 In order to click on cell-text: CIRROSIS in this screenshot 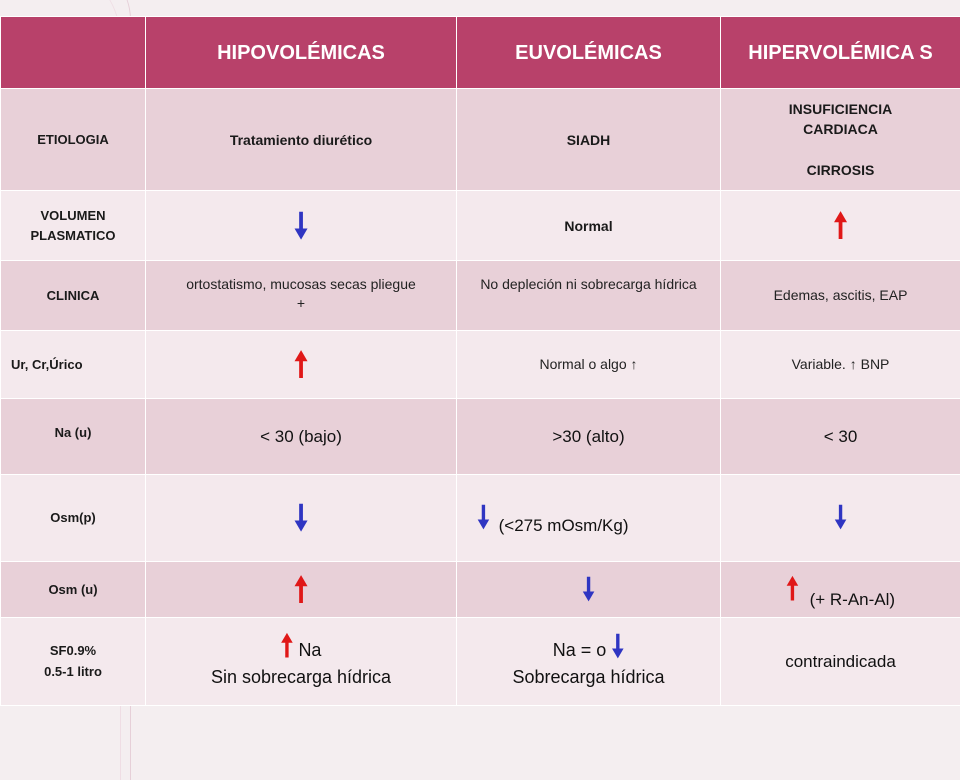, I will do `click(840, 170)`.